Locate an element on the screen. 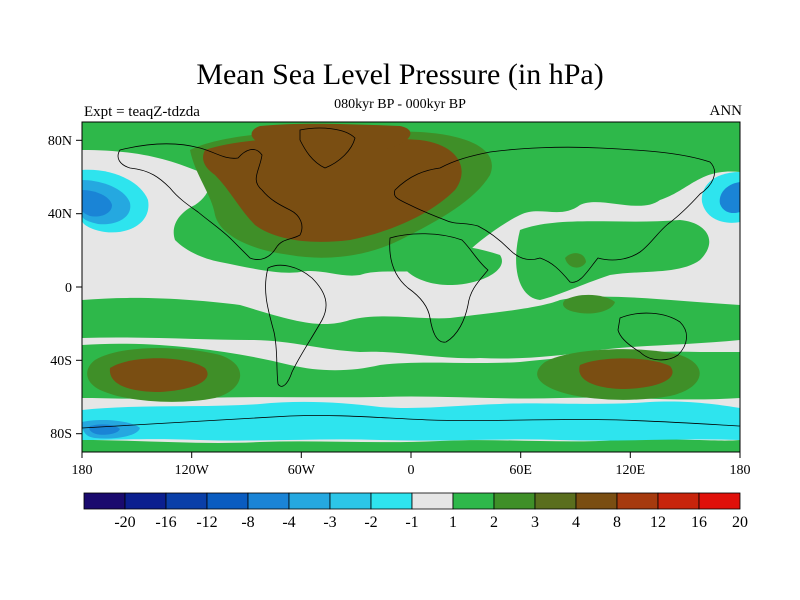 This screenshot has width=800, height=600. colorbar-label: -3 is located at coordinates (329, 522).